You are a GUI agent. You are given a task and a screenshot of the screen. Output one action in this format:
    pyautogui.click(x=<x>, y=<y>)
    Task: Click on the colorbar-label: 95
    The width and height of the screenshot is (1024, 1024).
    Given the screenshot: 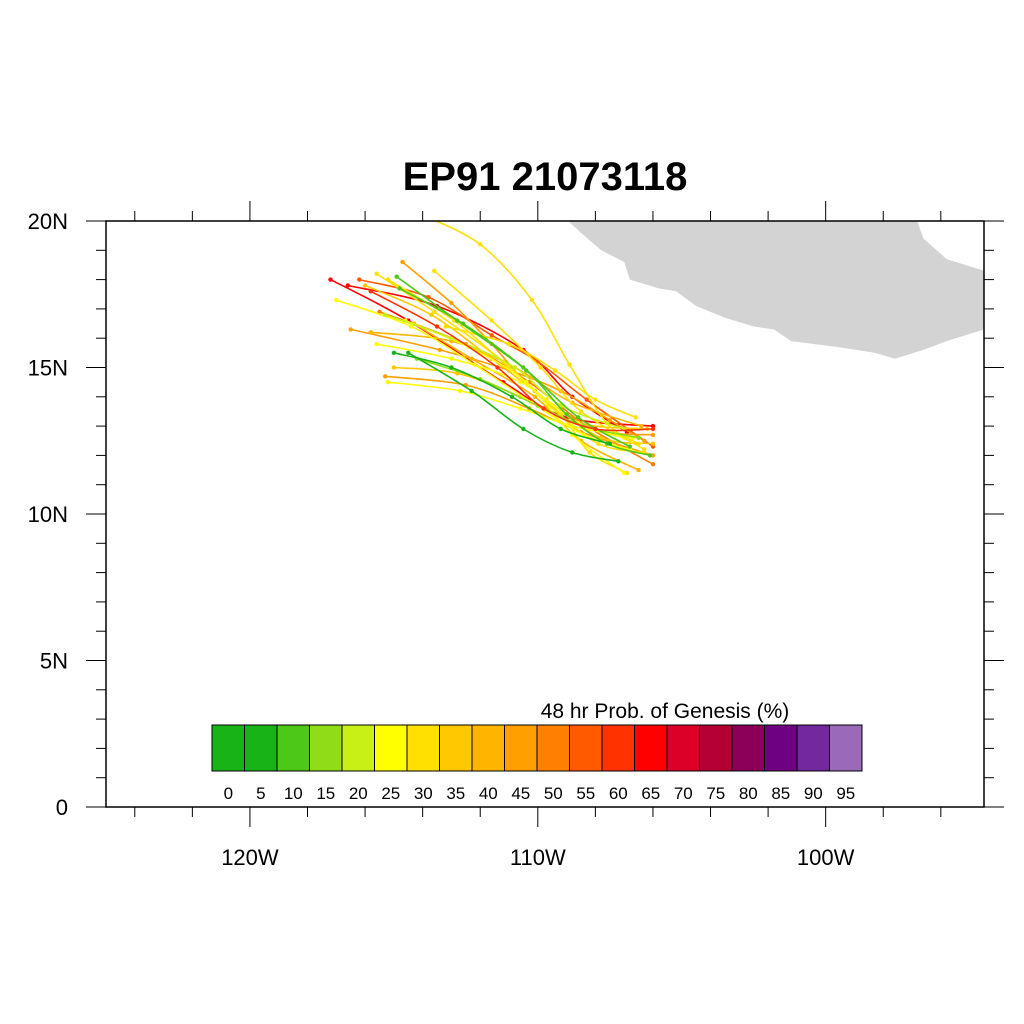 What is the action you would take?
    pyautogui.click(x=845, y=793)
    